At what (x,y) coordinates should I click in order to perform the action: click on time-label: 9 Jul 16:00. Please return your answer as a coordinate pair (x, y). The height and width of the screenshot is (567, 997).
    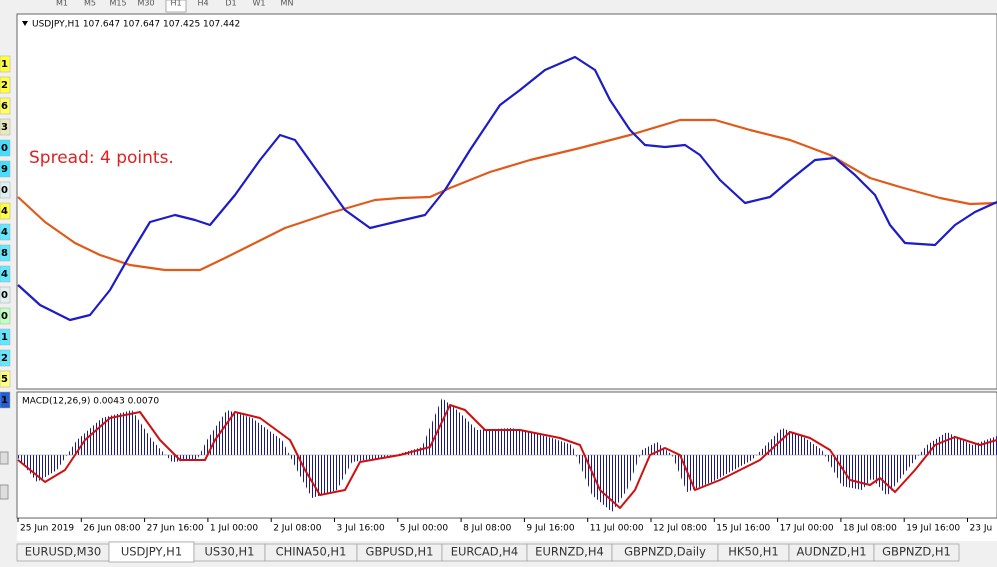
    Looking at the image, I should click on (550, 529).